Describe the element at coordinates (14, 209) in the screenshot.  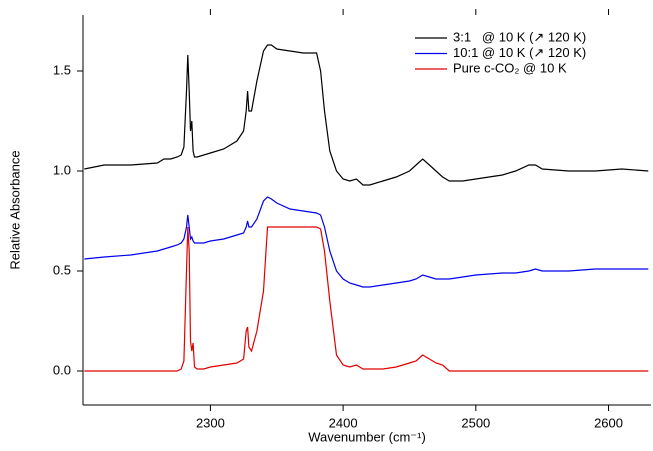
I see `y-axis-label: Relative Absorbance` at that location.